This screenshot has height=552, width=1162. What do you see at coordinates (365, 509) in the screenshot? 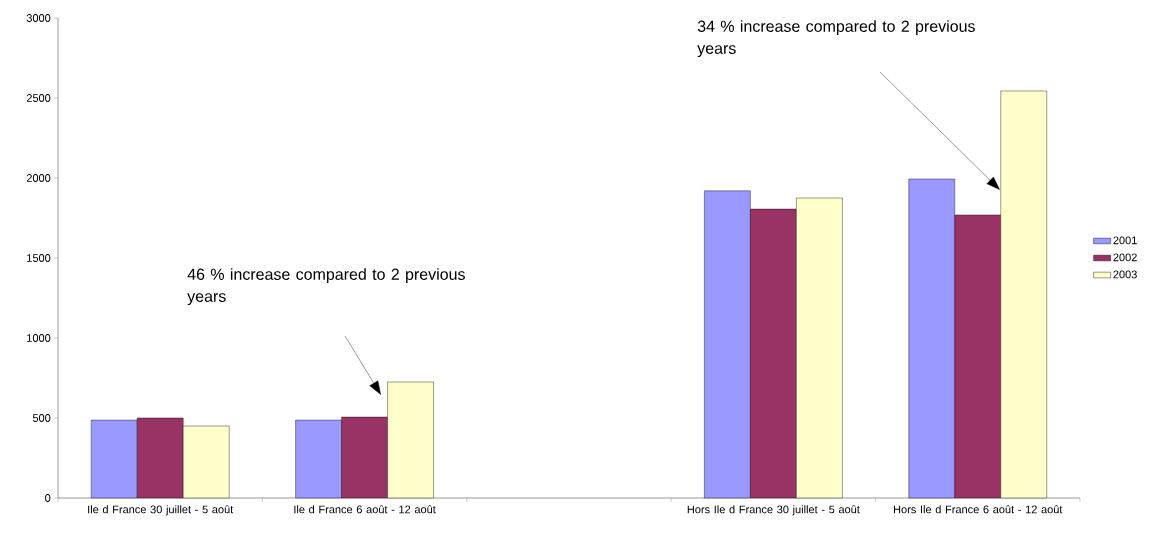
I see `x-tick-label: Ile d France 6 août - 12 août` at bounding box center [365, 509].